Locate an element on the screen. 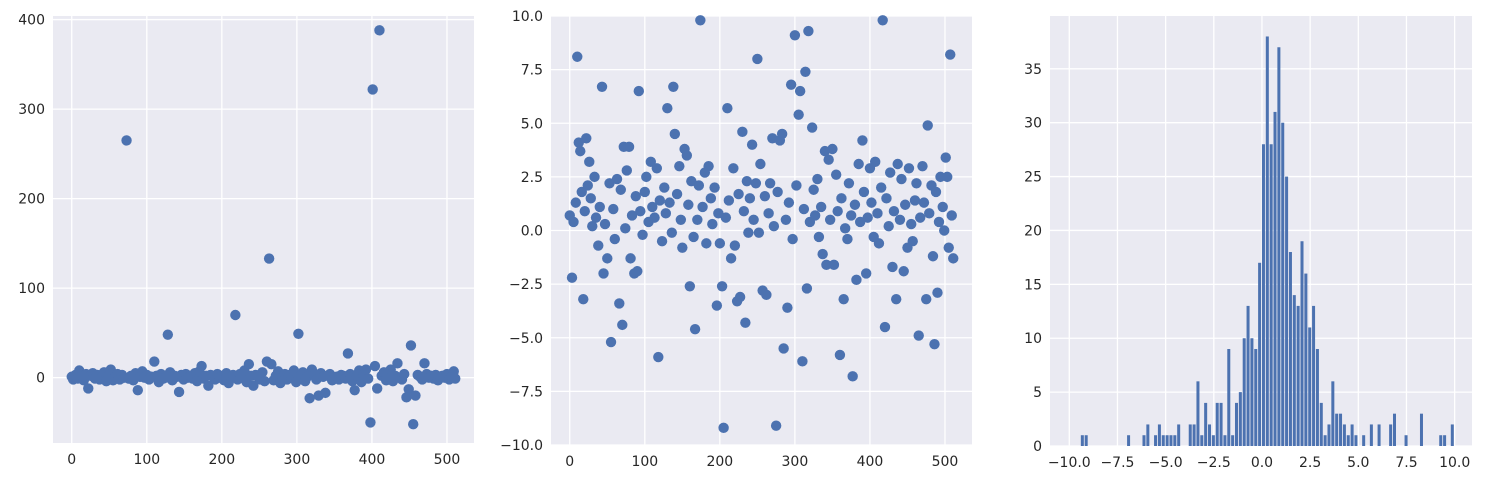 Image resolution: width=1485 pixels, height=483 pixels. y-tick-label: 15 is located at coordinates (1033, 285).